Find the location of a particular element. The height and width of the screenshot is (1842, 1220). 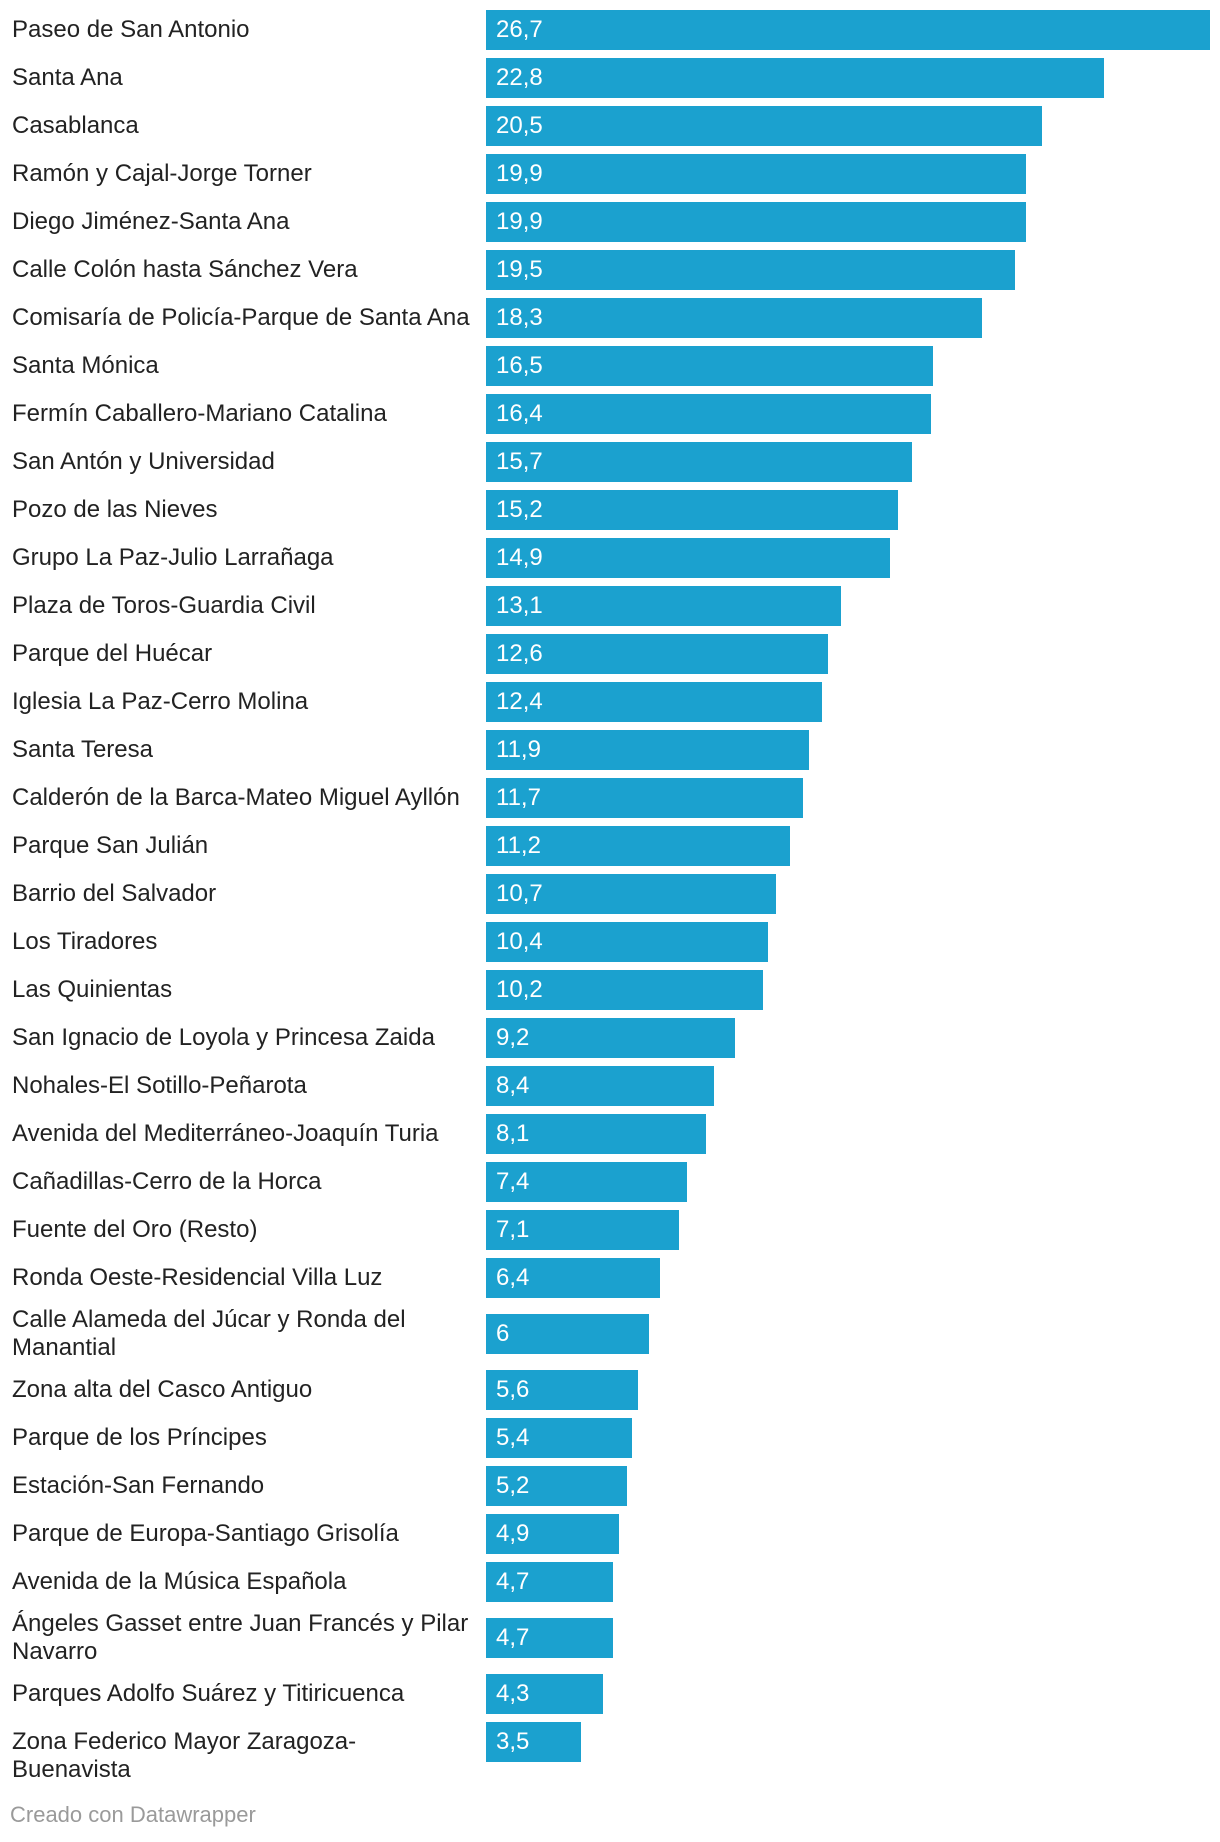

bar: 11,9 is located at coordinates (647, 750).